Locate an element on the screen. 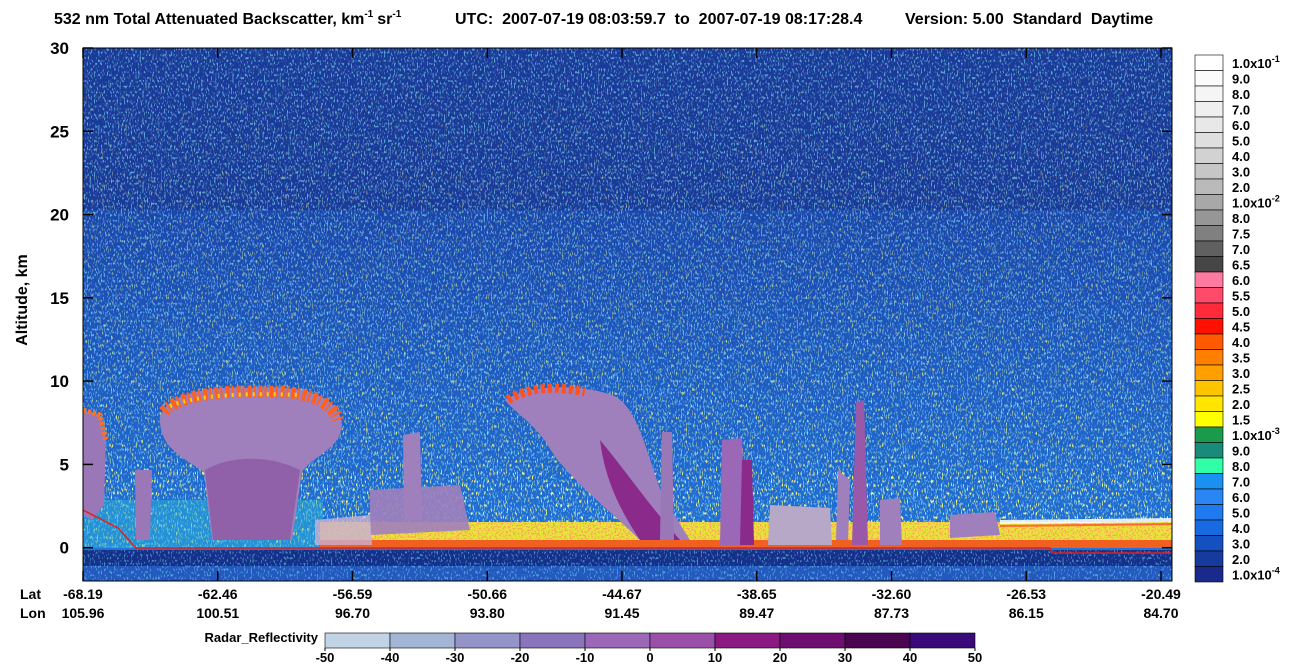  colorbar-label-text: 7.5 is located at coordinates (1241, 234).